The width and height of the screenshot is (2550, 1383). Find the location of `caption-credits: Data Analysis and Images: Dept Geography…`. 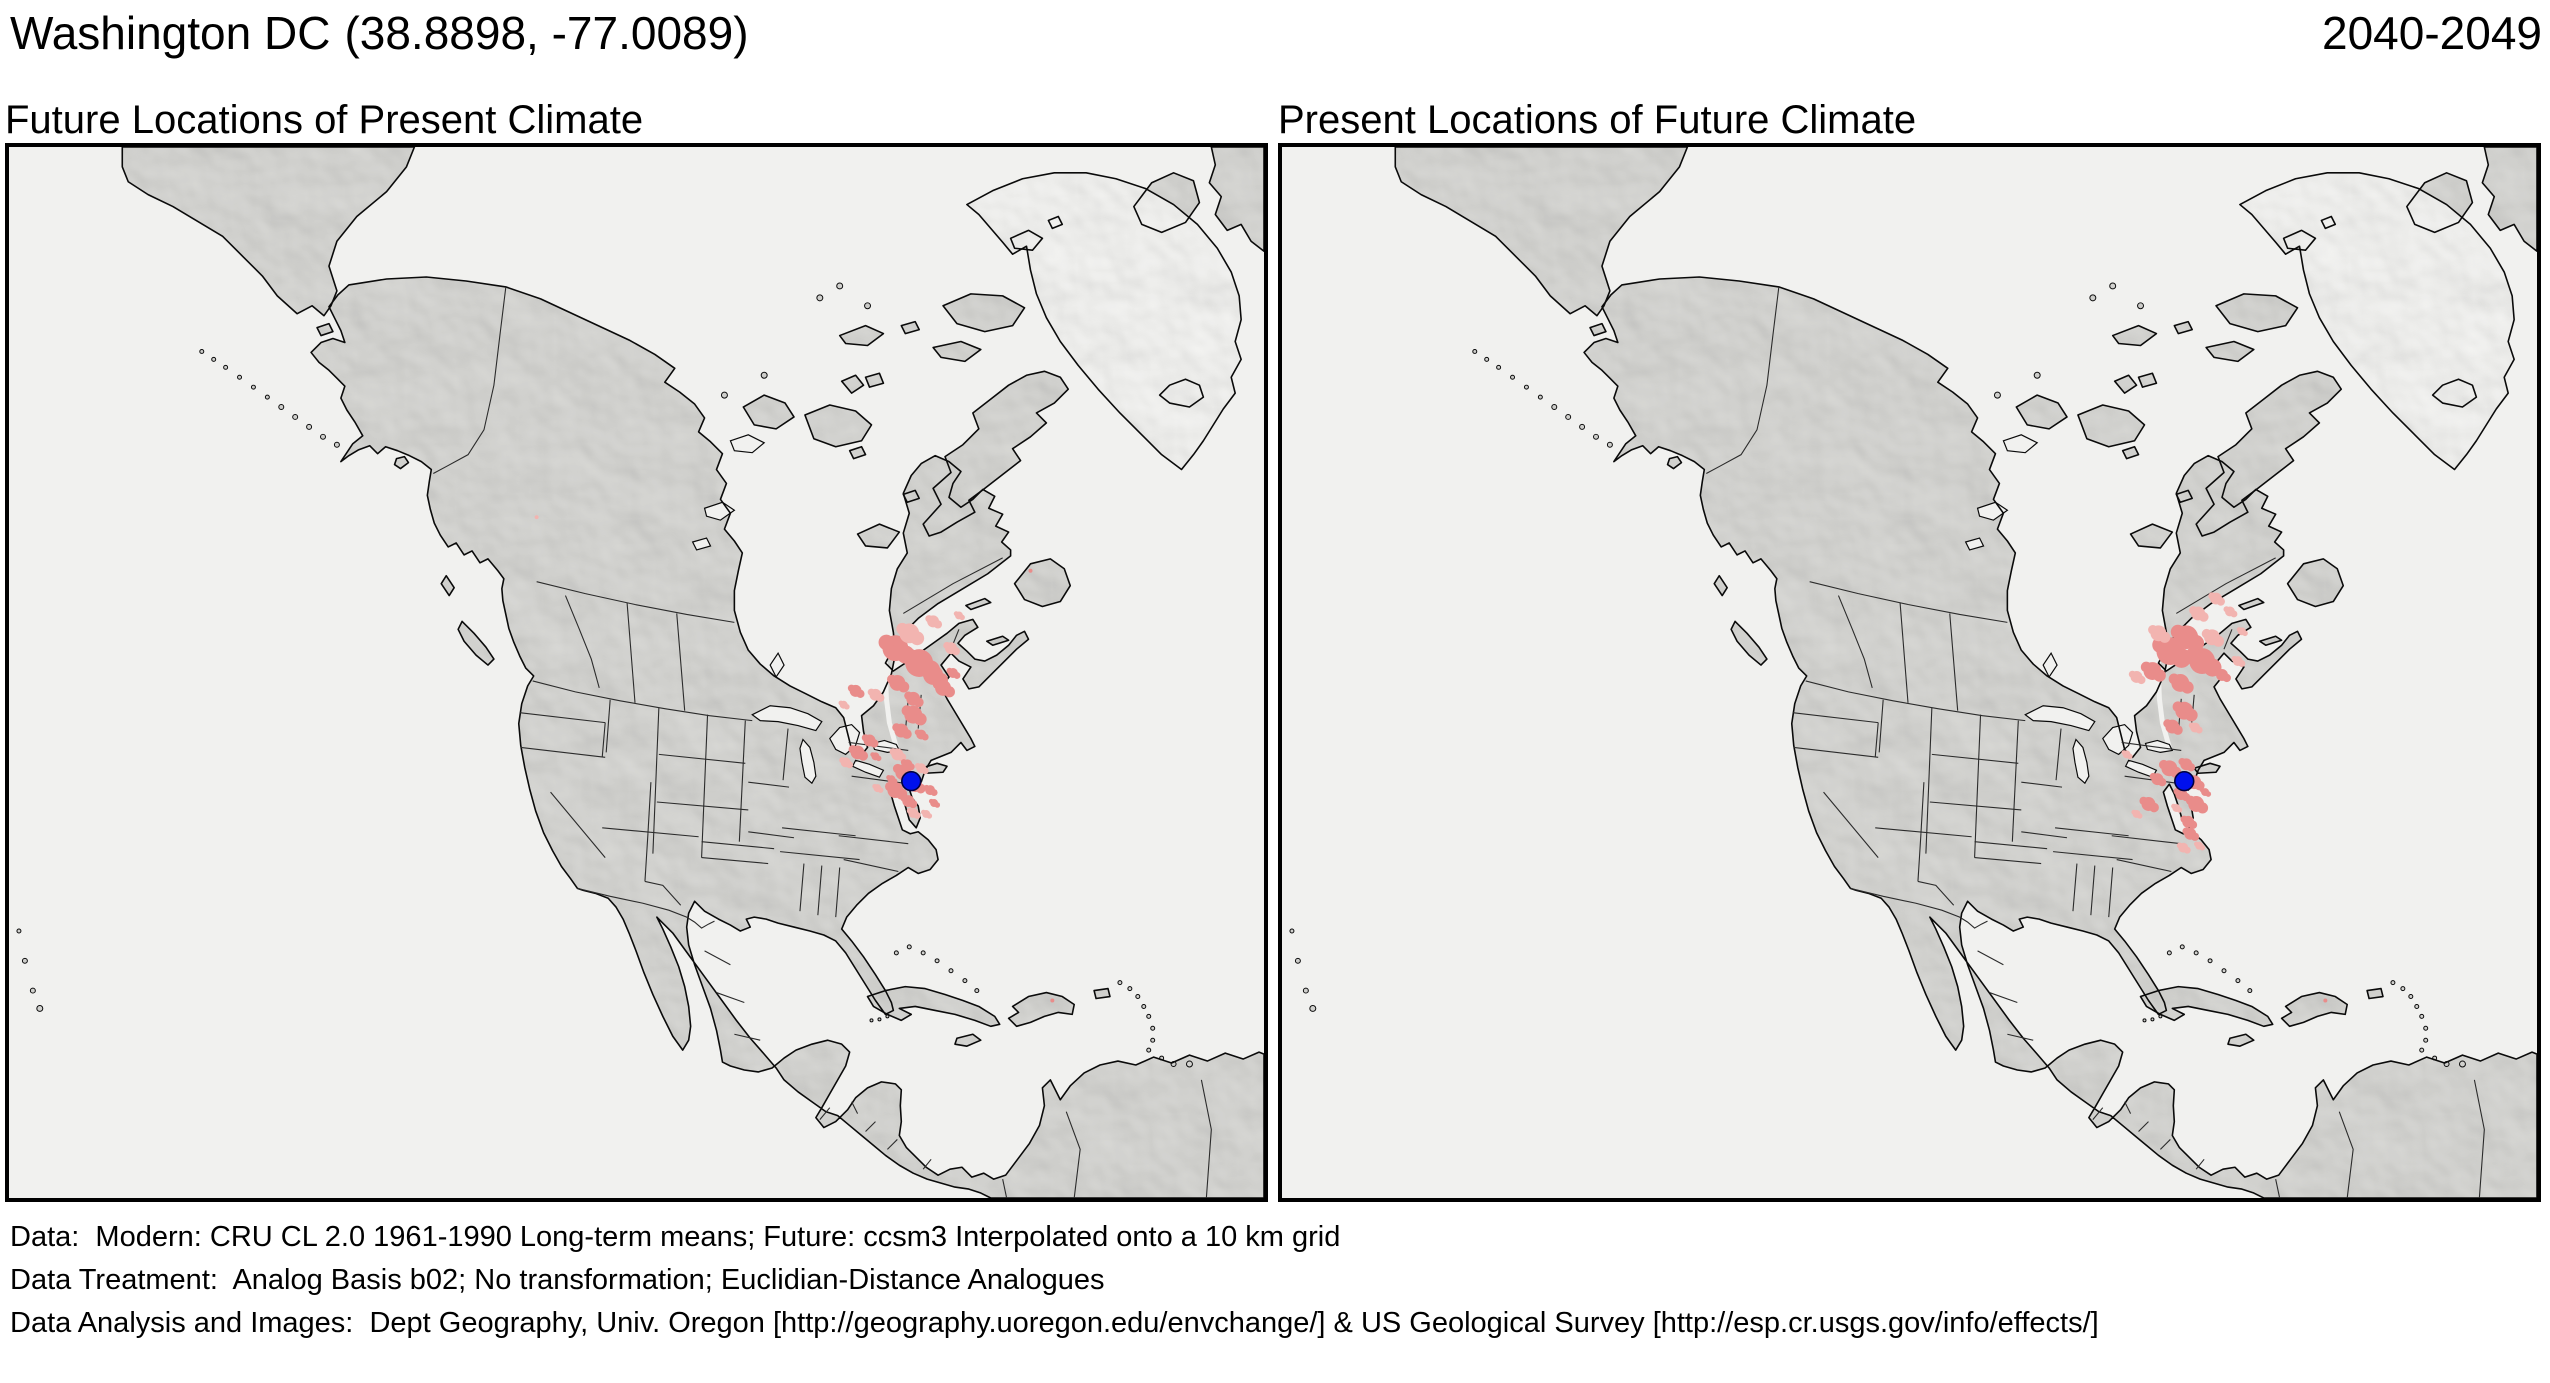

caption-credits: Data Analysis and Images: Dept Geography… is located at coordinates (1054, 1323).